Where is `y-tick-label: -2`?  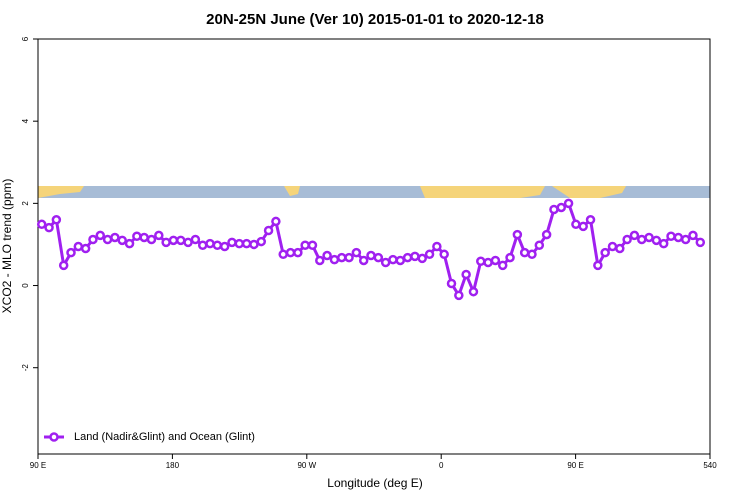
y-tick-label: -2 is located at coordinates (25, 368).